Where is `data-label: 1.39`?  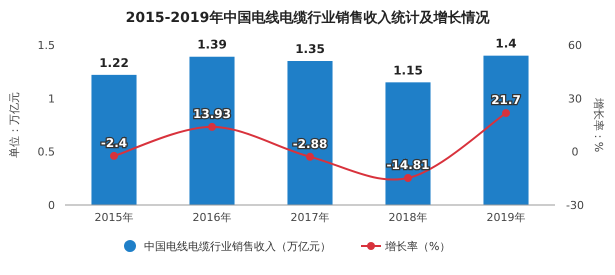
data-label: 1.39 is located at coordinates (212, 45).